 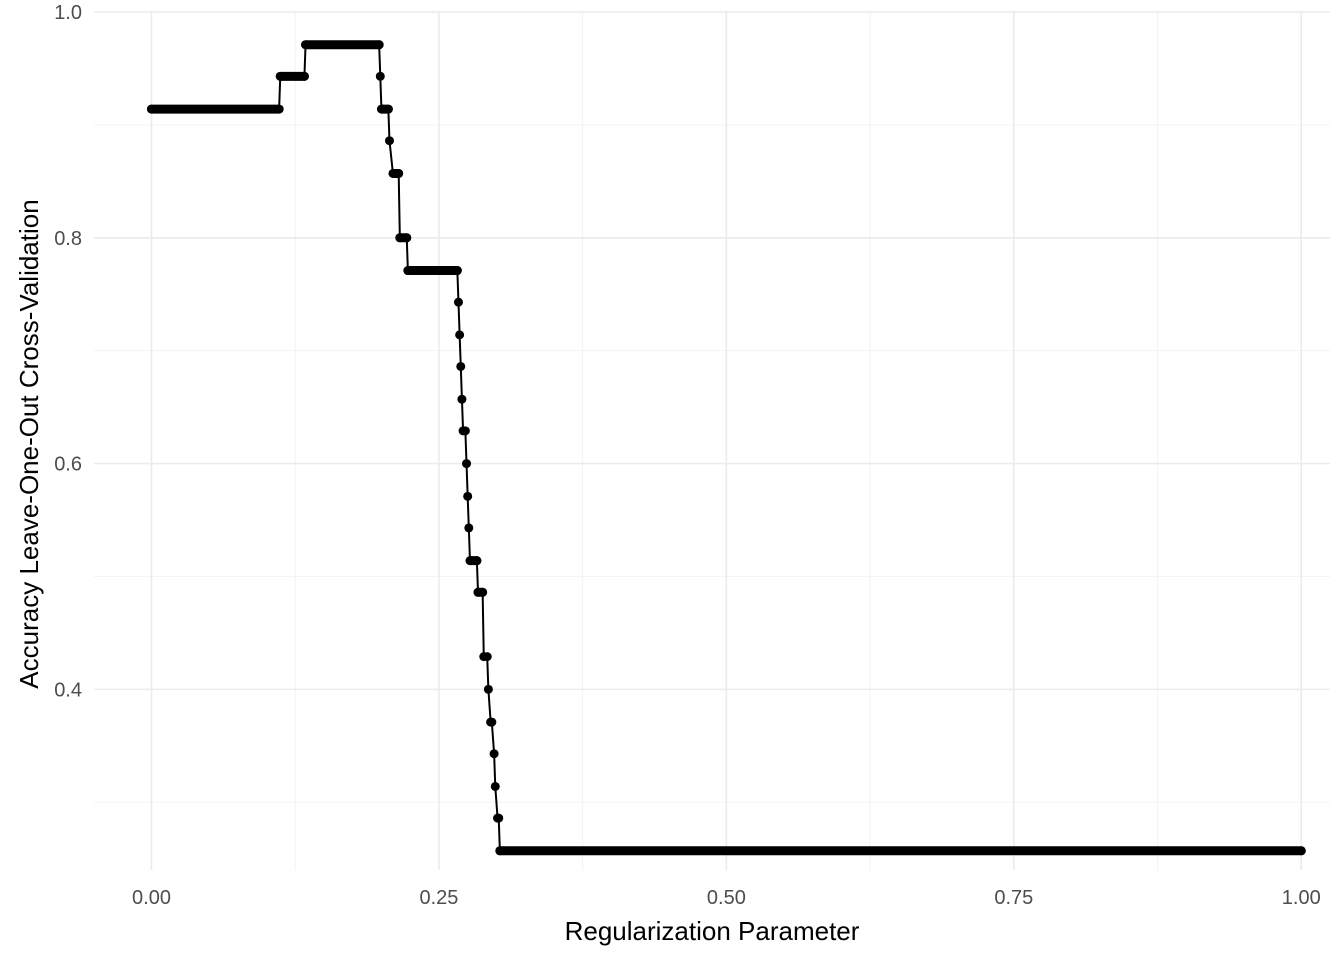 I want to click on x-tick-label: 0.25, so click(x=438, y=898).